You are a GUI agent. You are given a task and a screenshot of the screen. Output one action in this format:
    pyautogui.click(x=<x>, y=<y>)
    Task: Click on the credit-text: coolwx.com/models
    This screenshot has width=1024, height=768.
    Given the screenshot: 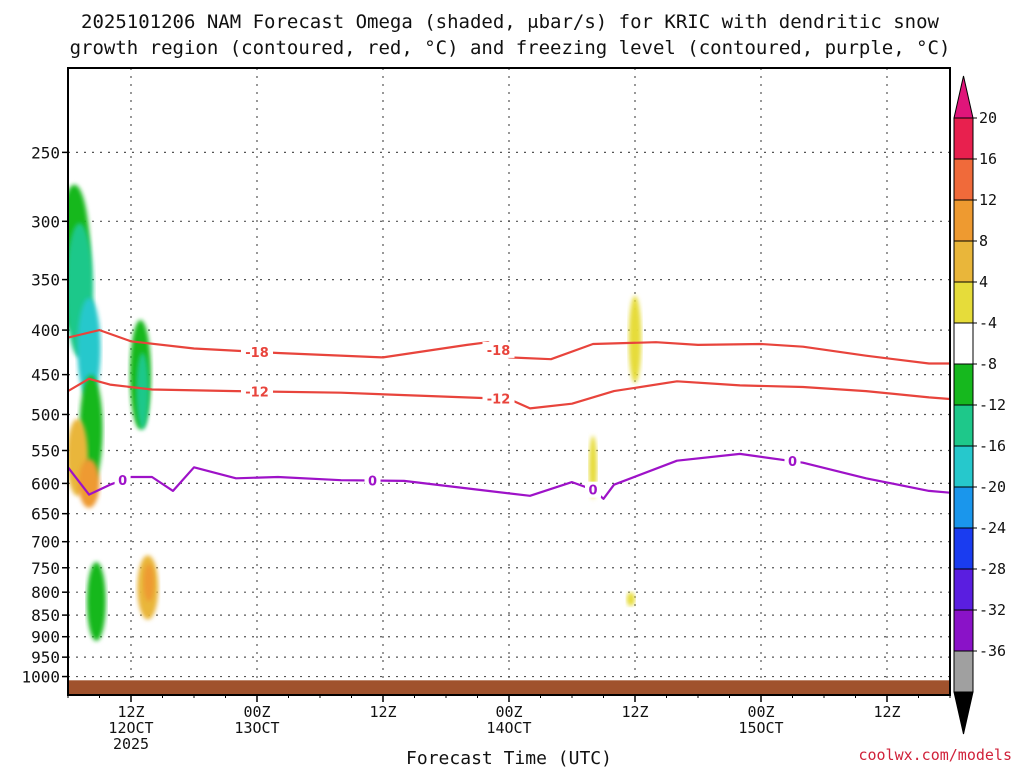 What is the action you would take?
    pyautogui.click(x=935, y=755)
    